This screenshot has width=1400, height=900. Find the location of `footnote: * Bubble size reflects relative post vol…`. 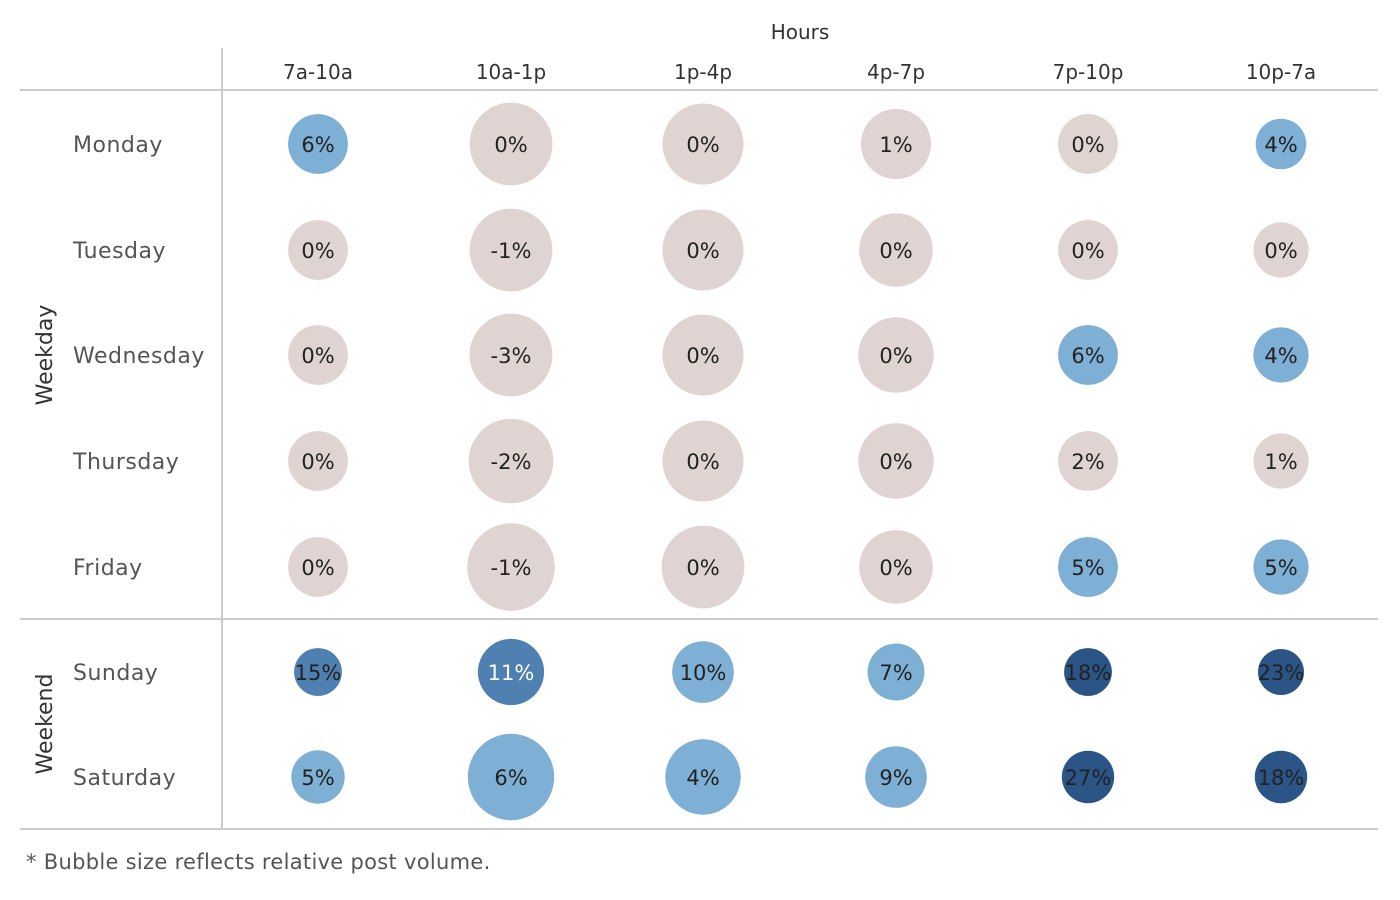

footnote: * Bubble size reflects relative post vol… is located at coordinates (258, 862).